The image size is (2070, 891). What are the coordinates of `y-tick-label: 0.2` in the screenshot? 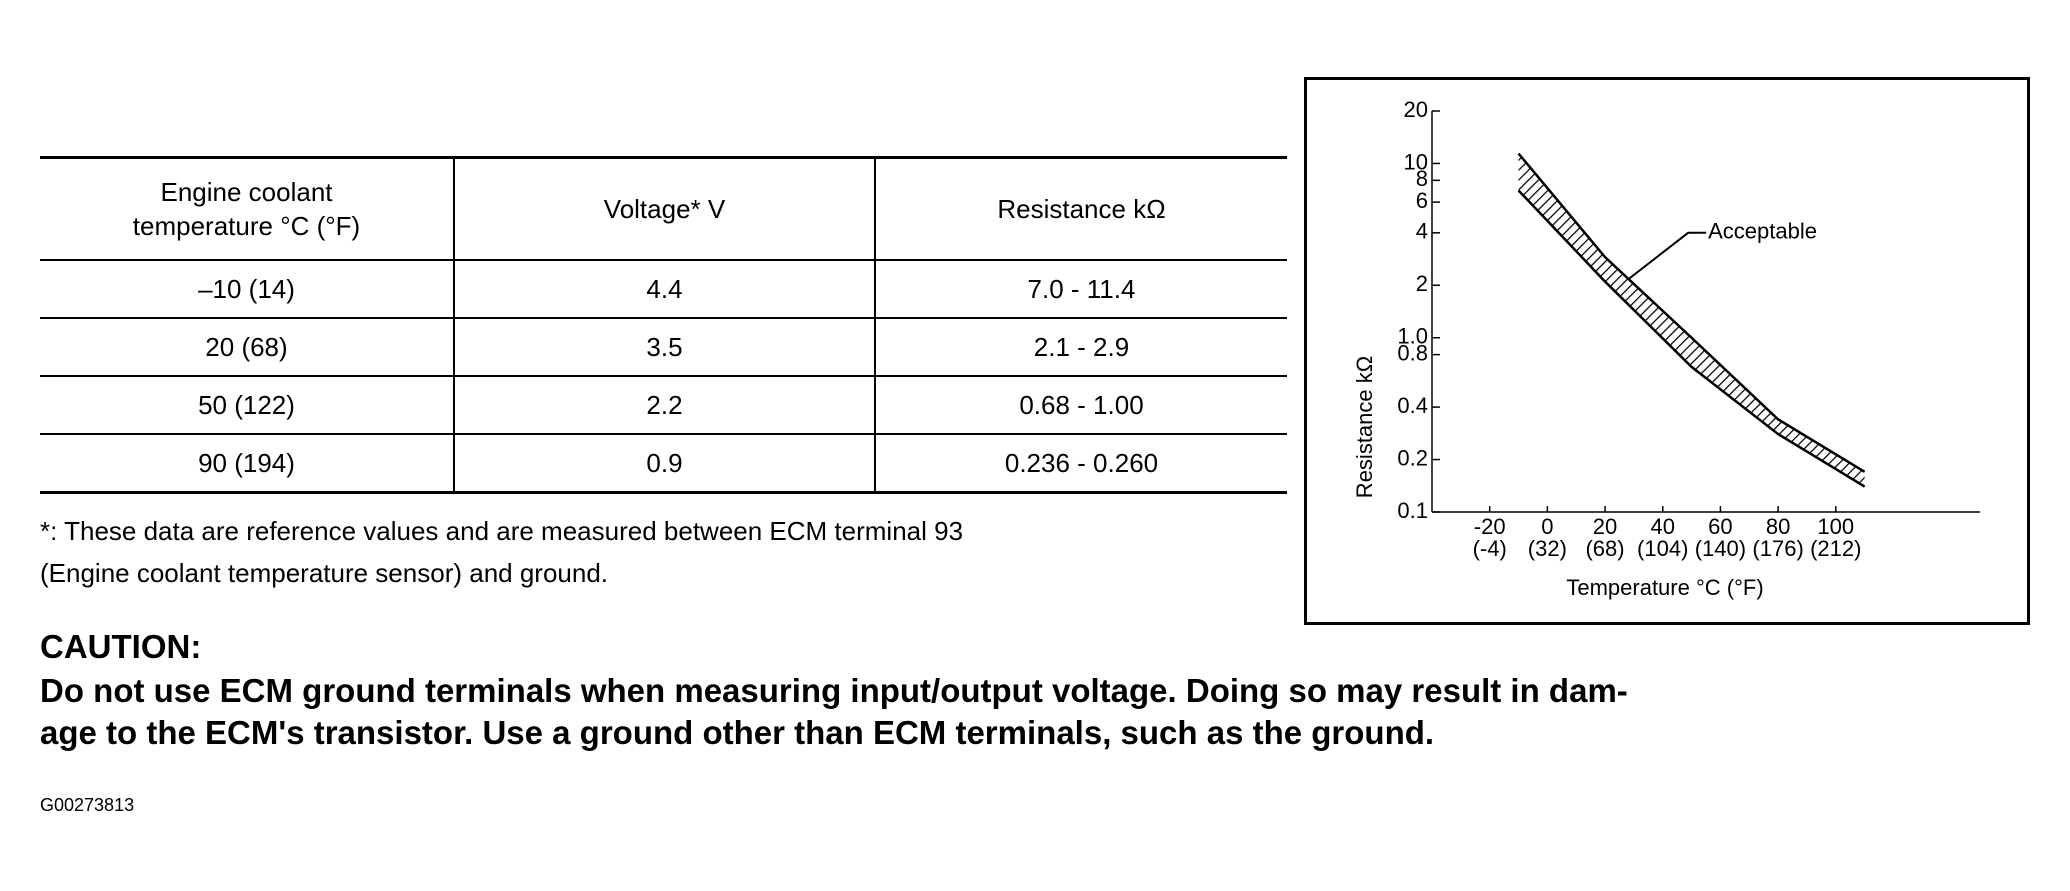 It's located at (1412, 457).